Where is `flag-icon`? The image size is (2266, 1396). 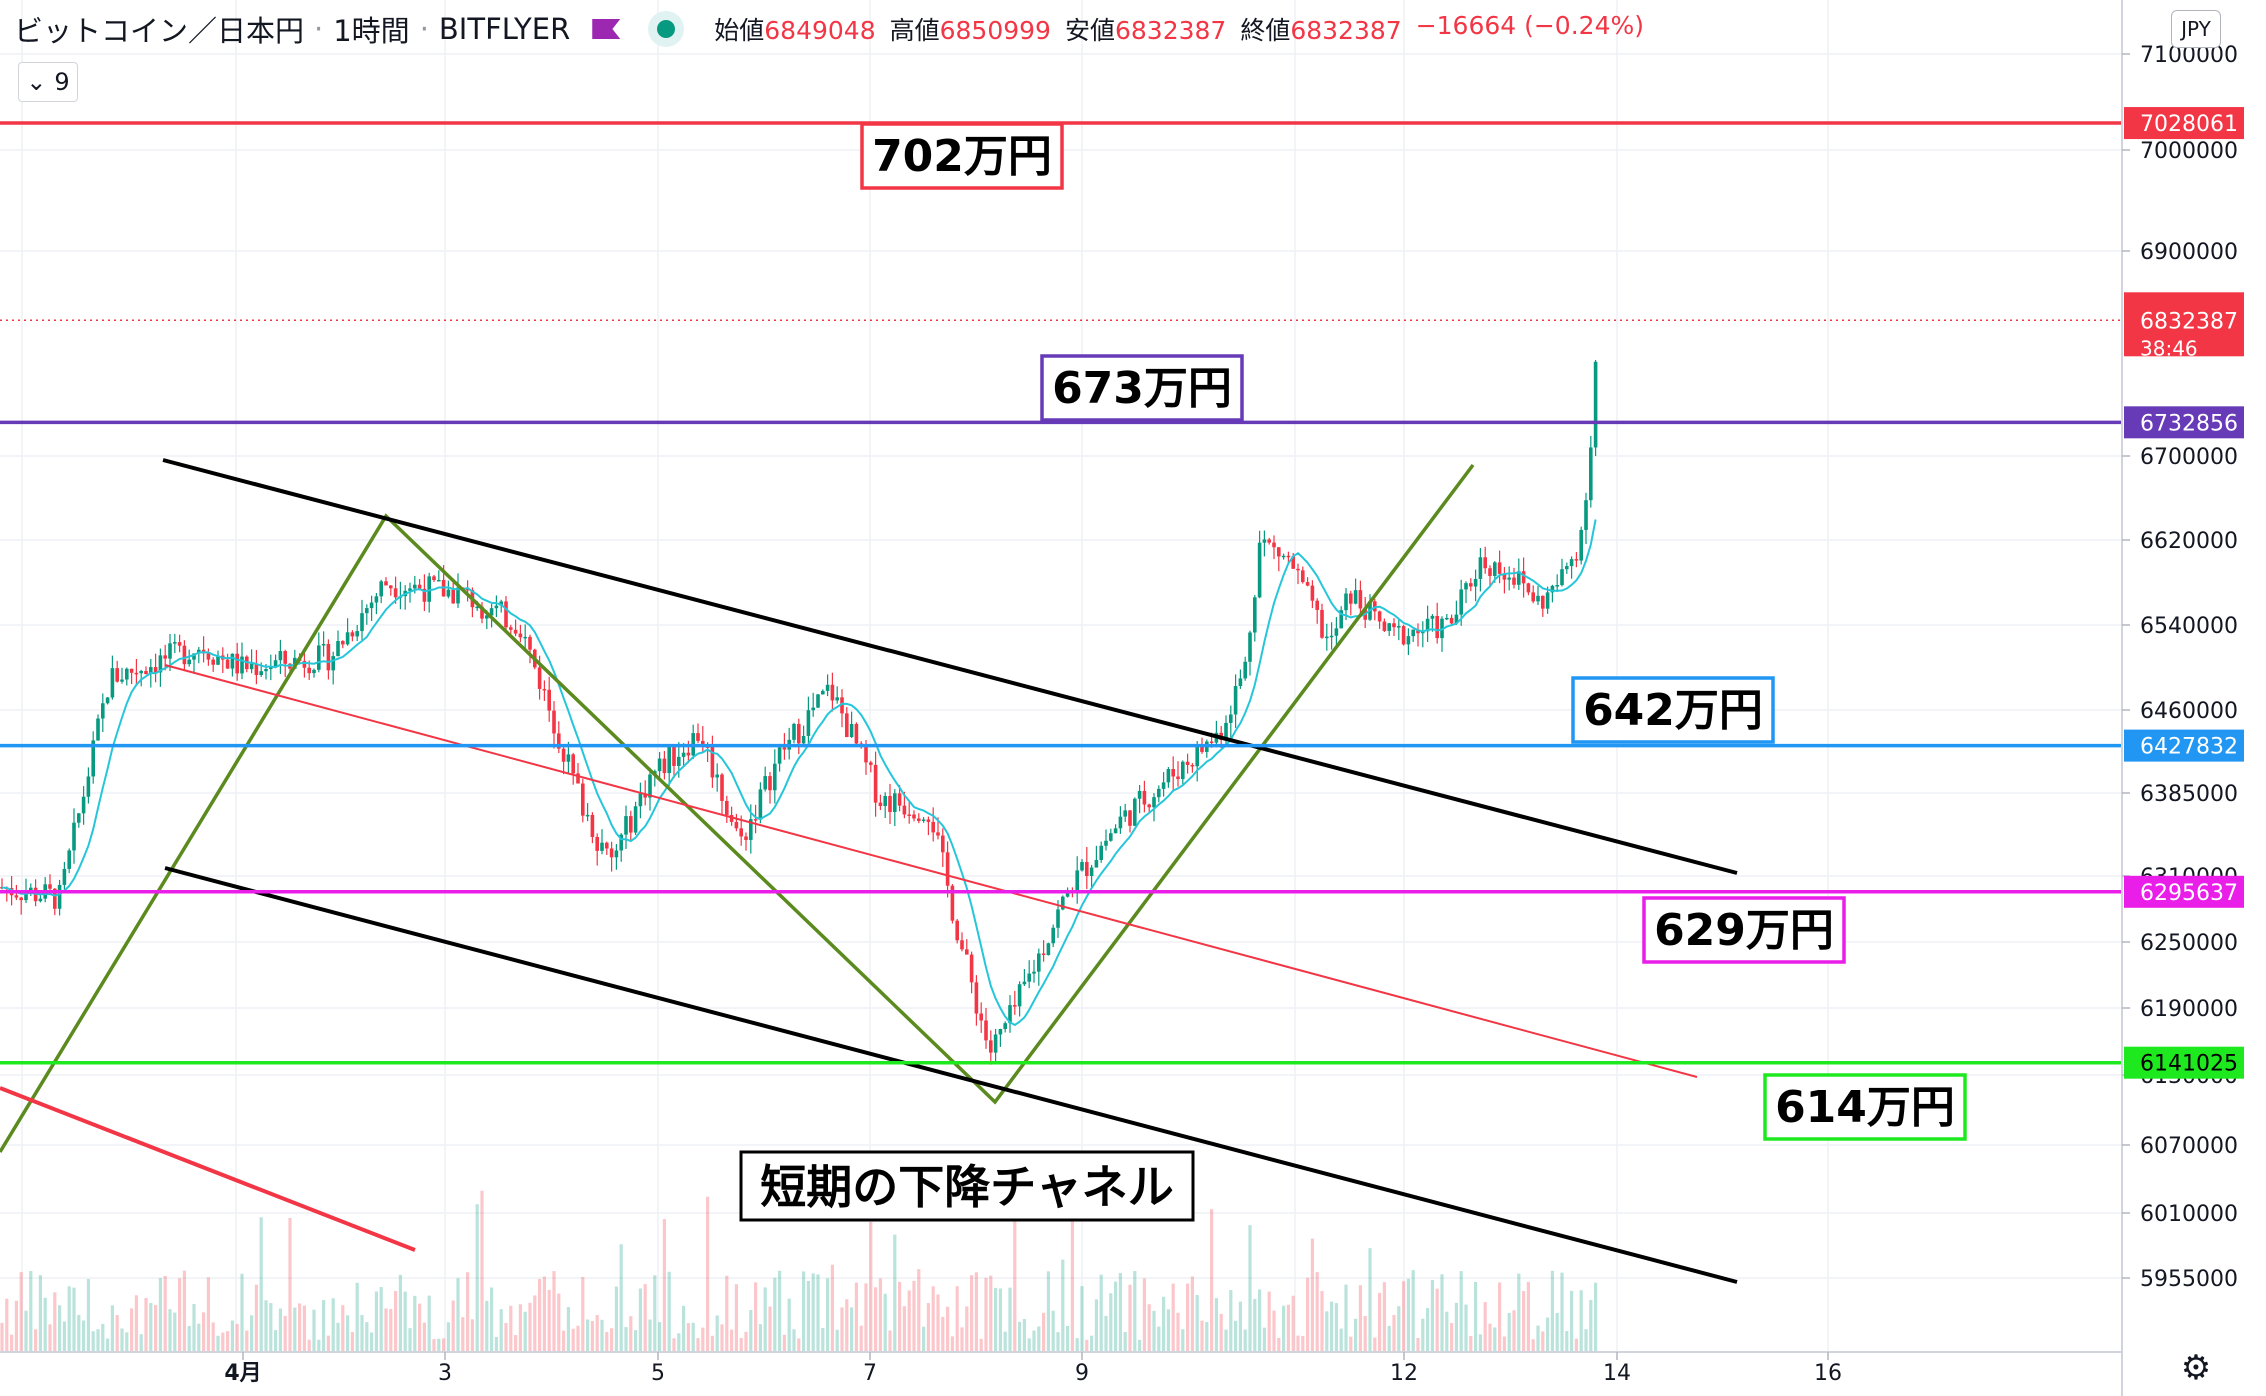 flag-icon is located at coordinates (606, 29).